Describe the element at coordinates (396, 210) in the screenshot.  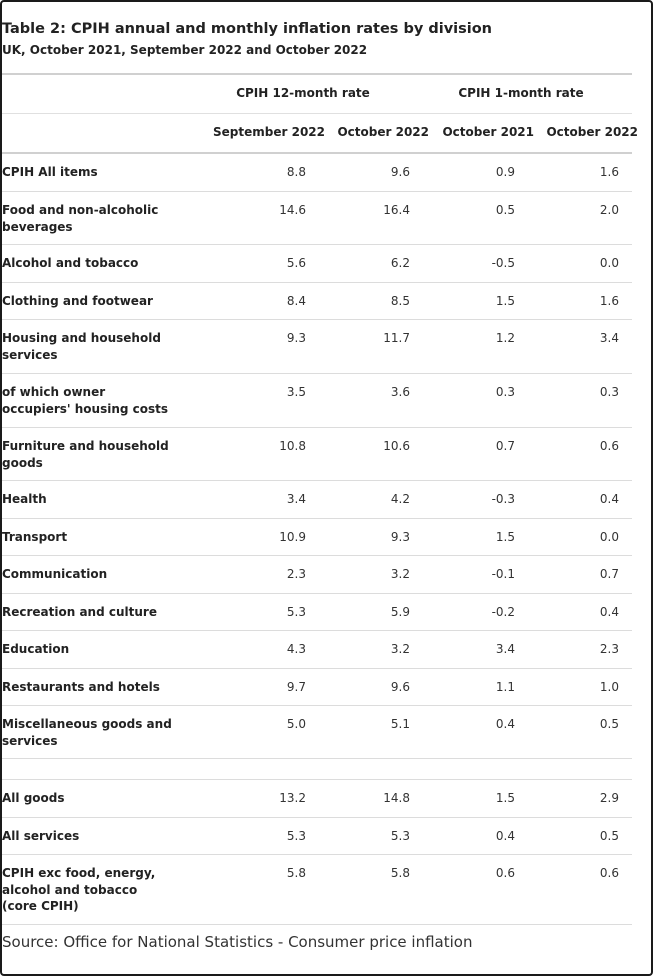
I see `row-value: 16.4` at that location.